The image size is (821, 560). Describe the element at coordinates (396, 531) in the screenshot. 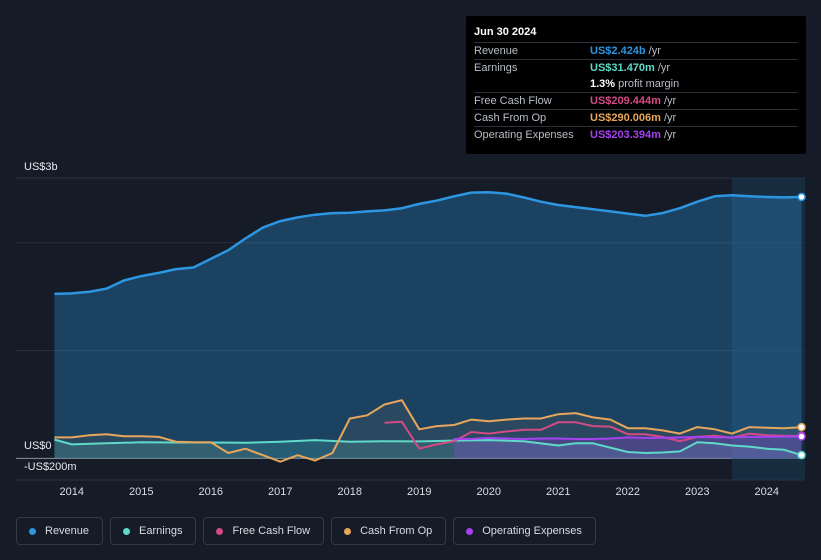

I see `legend-label: Cash From Op` at that location.